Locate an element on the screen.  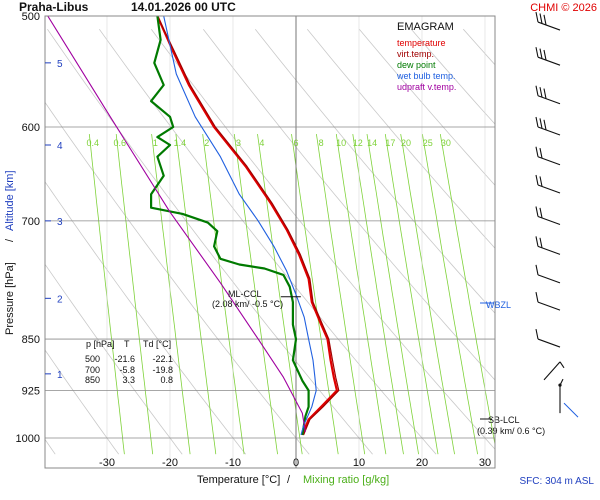
temperature-tick-label: -20 is located at coordinates (170, 463).